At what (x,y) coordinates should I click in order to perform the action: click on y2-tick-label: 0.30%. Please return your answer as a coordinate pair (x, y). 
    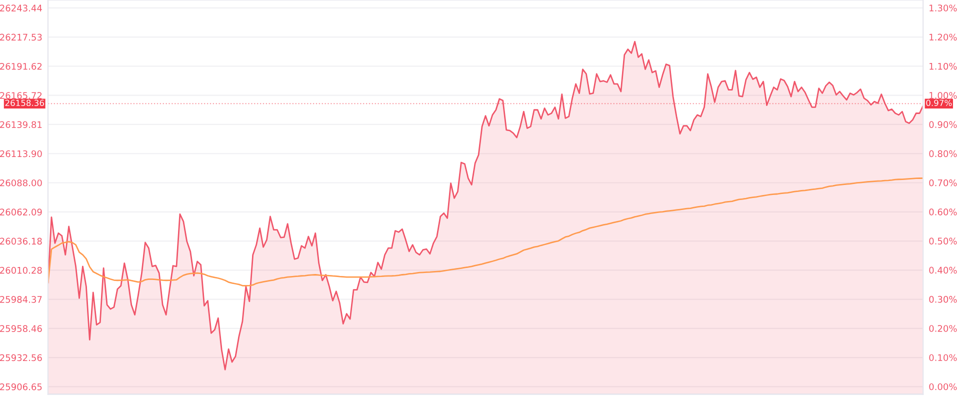
    Looking at the image, I should click on (943, 299).